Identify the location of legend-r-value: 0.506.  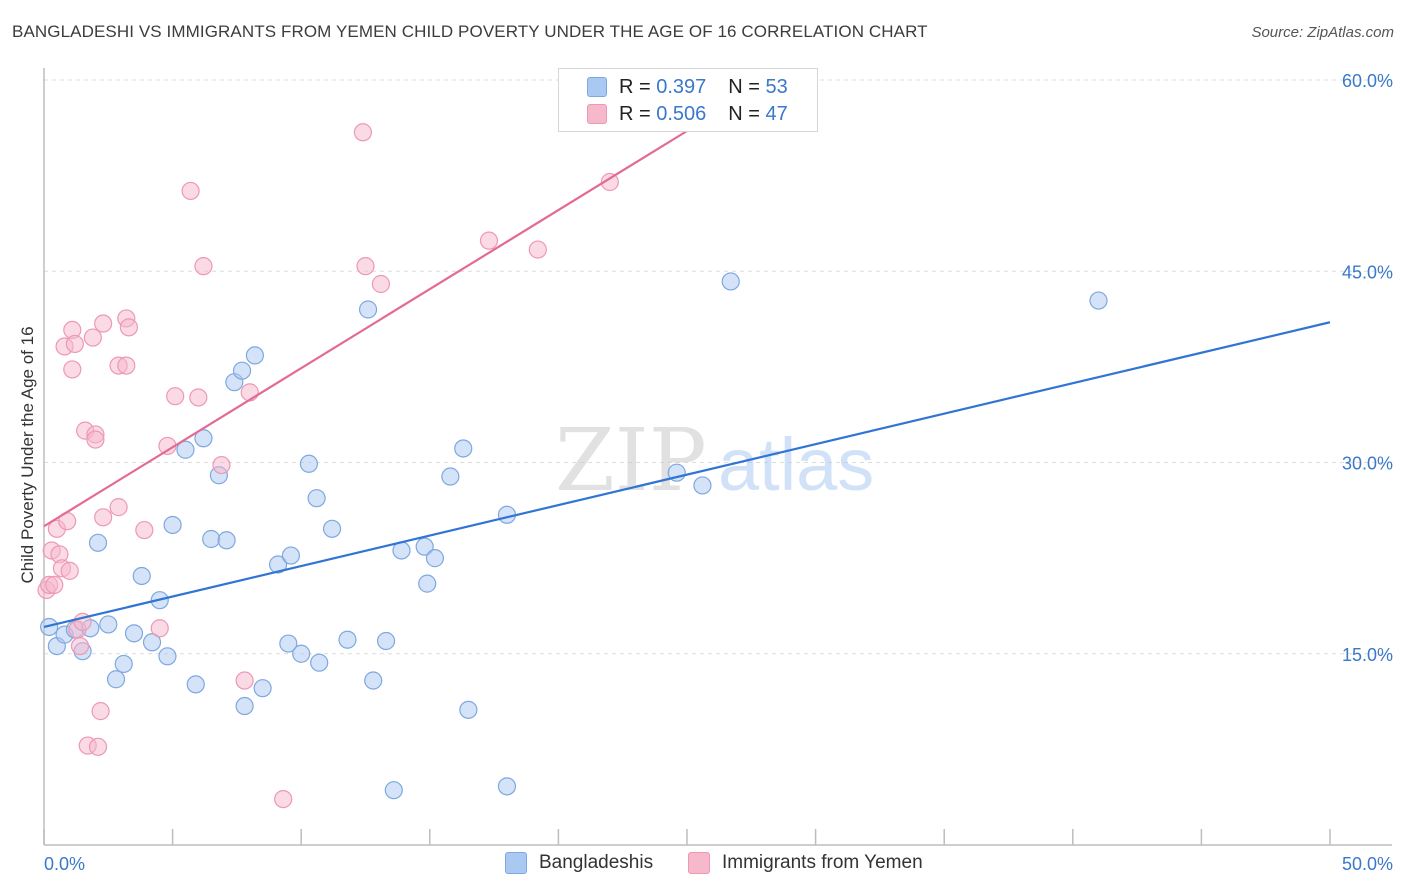
(681, 113).